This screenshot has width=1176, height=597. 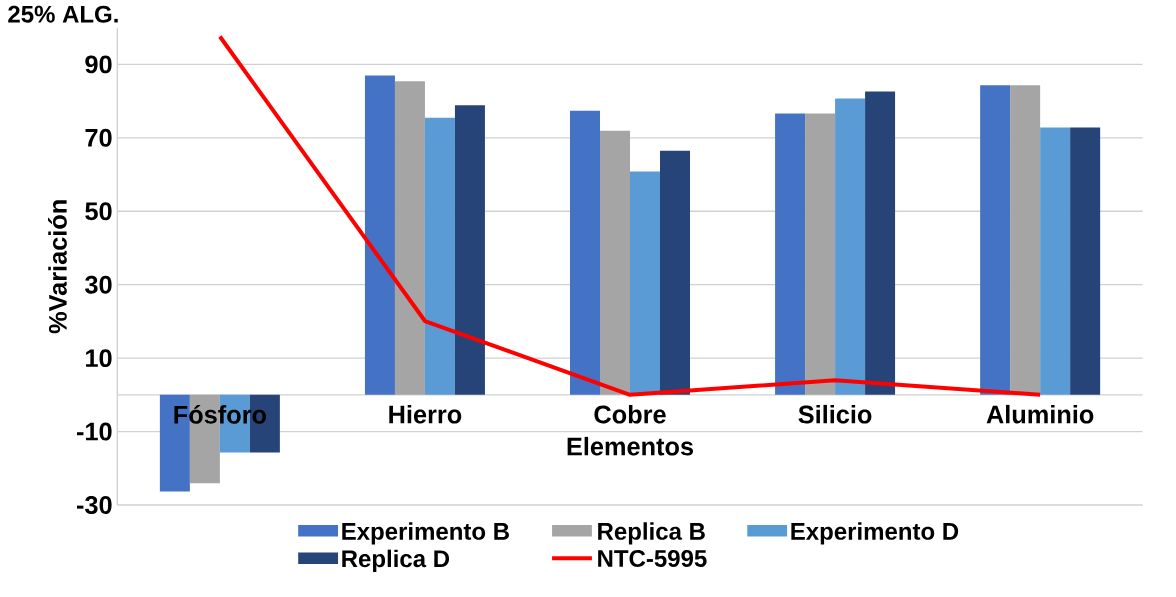 What do you see at coordinates (94, 505) in the screenshot?
I see `y-tick-label: -30` at bounding box center [94, 505].